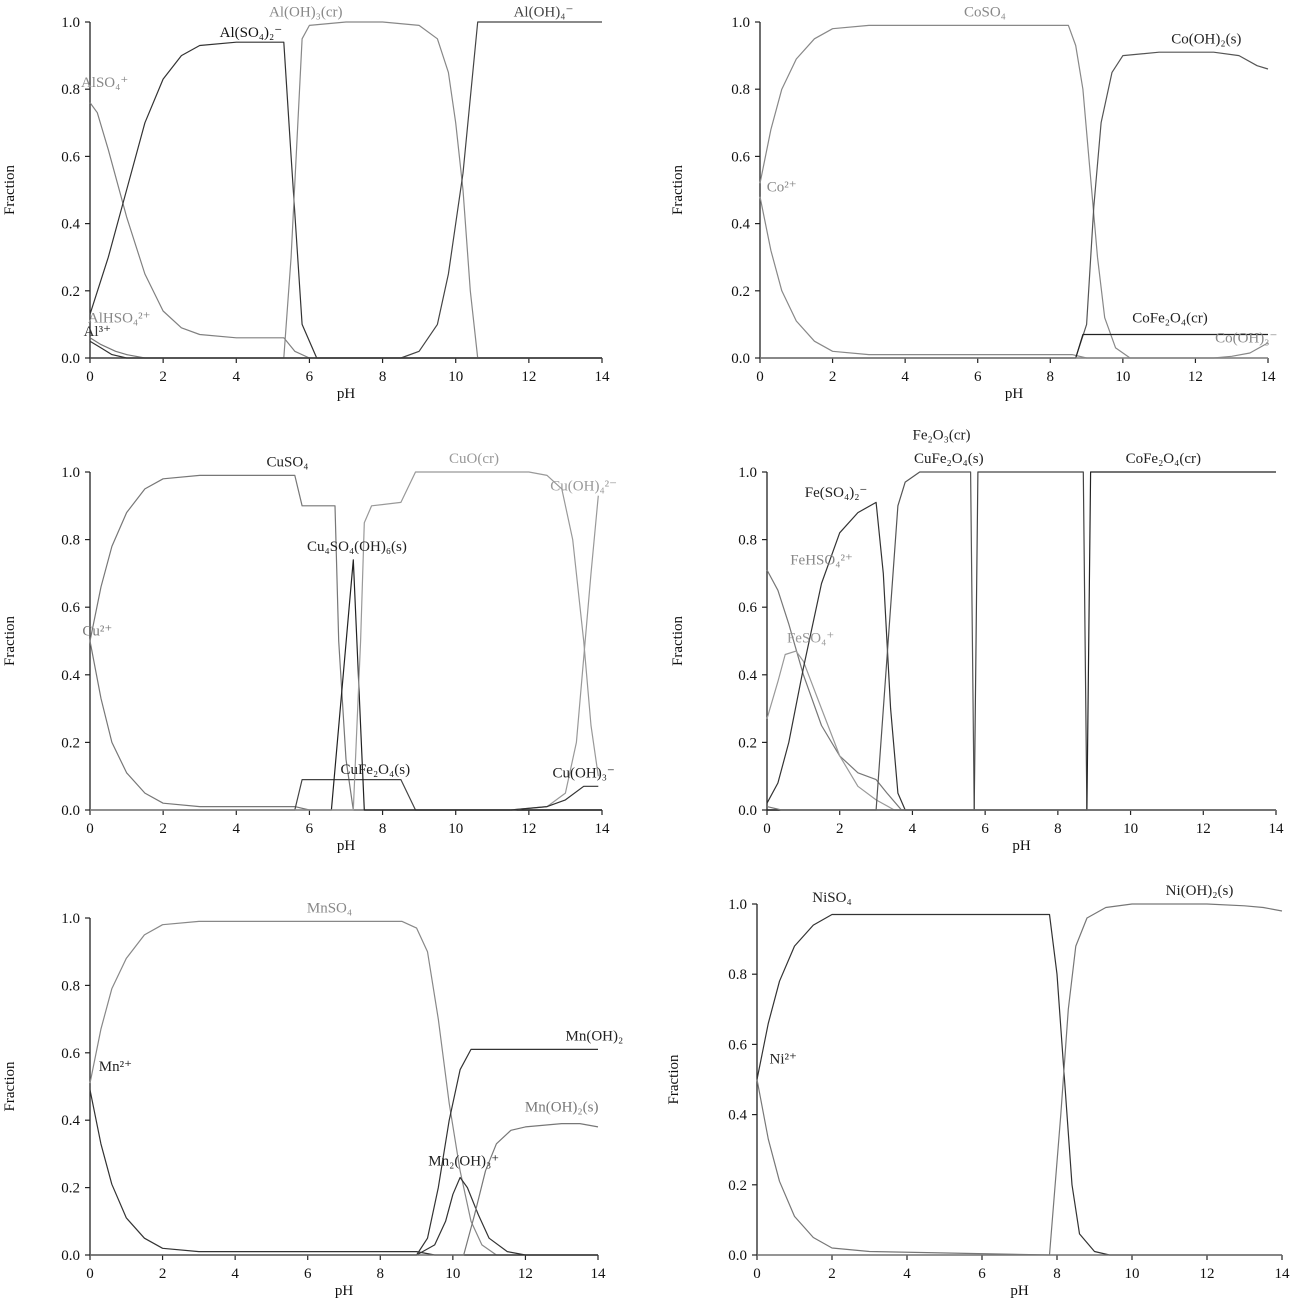 This screenshot has width=1315, height=1303. What do you see at coordinates (345, 725) in the screenshot?
I see `series-line-cu2` at bounding box center [345, 725].